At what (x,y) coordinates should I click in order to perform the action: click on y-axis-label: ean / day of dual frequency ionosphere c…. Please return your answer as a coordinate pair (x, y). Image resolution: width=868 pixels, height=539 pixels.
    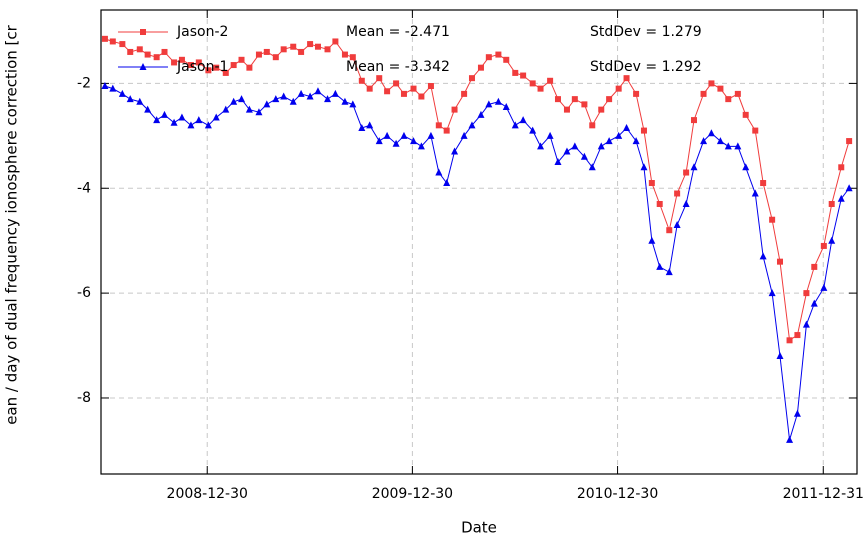
    Looking at the image, I should click on (12, 224).